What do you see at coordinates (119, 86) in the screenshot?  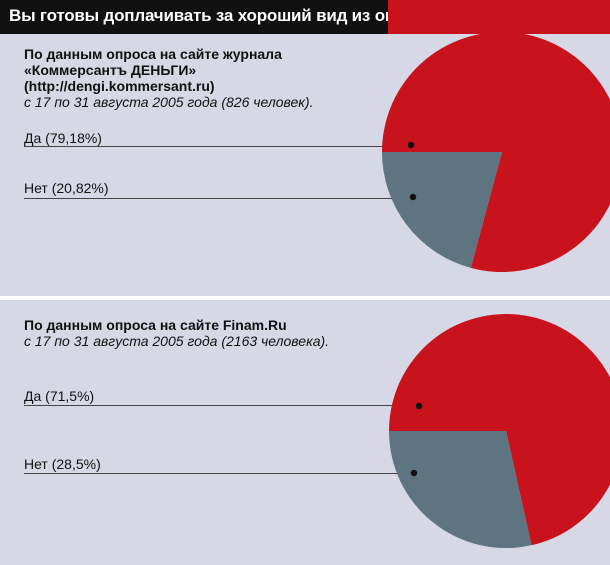 I see `panel1-source-url: (http://dengi.kommersant.ru)` at bounding box center [119, 86].